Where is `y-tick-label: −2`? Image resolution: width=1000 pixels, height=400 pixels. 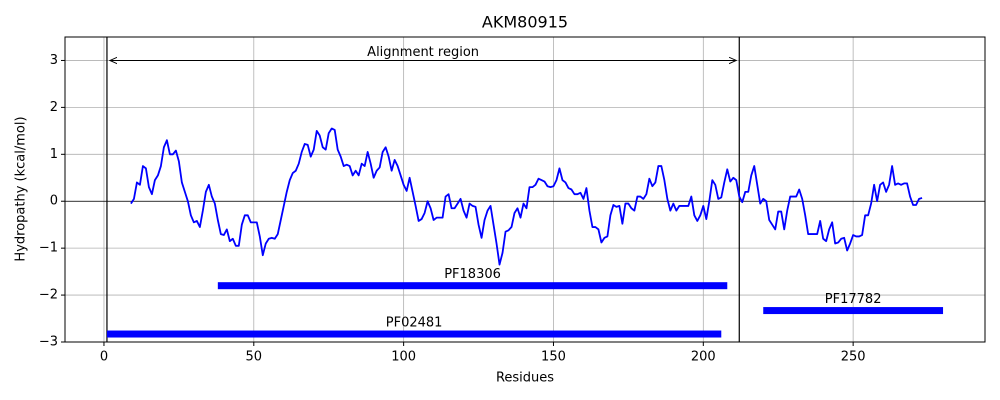 y-tick-label: −2 is located at coordinates (48, 295).